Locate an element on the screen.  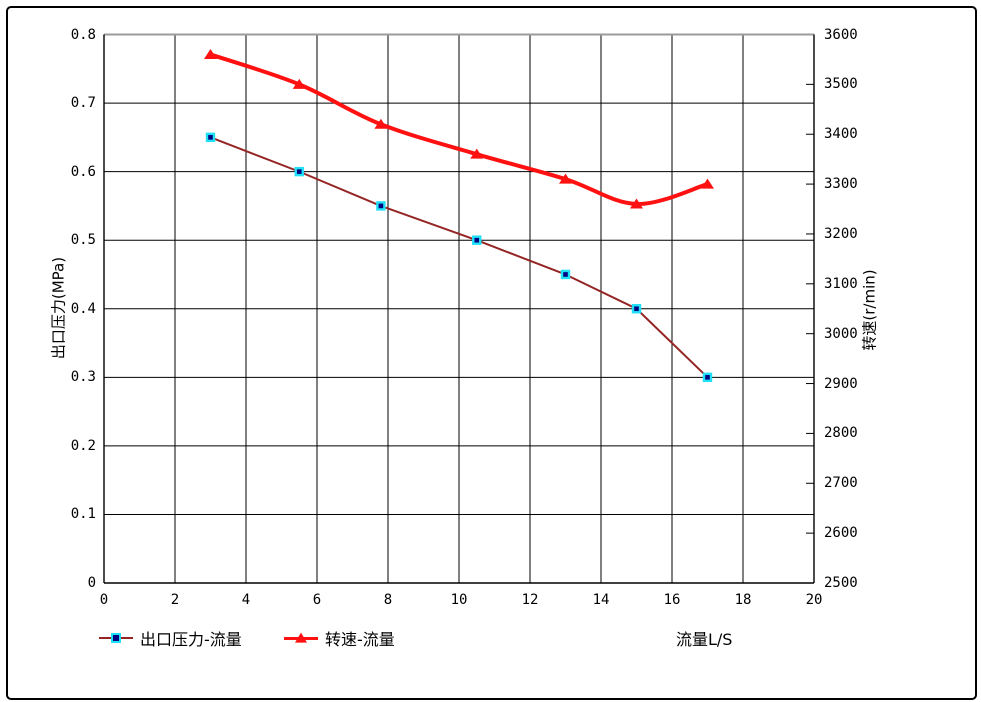
y-right-tick-label: 3500 is located at coordinates (841, 84).